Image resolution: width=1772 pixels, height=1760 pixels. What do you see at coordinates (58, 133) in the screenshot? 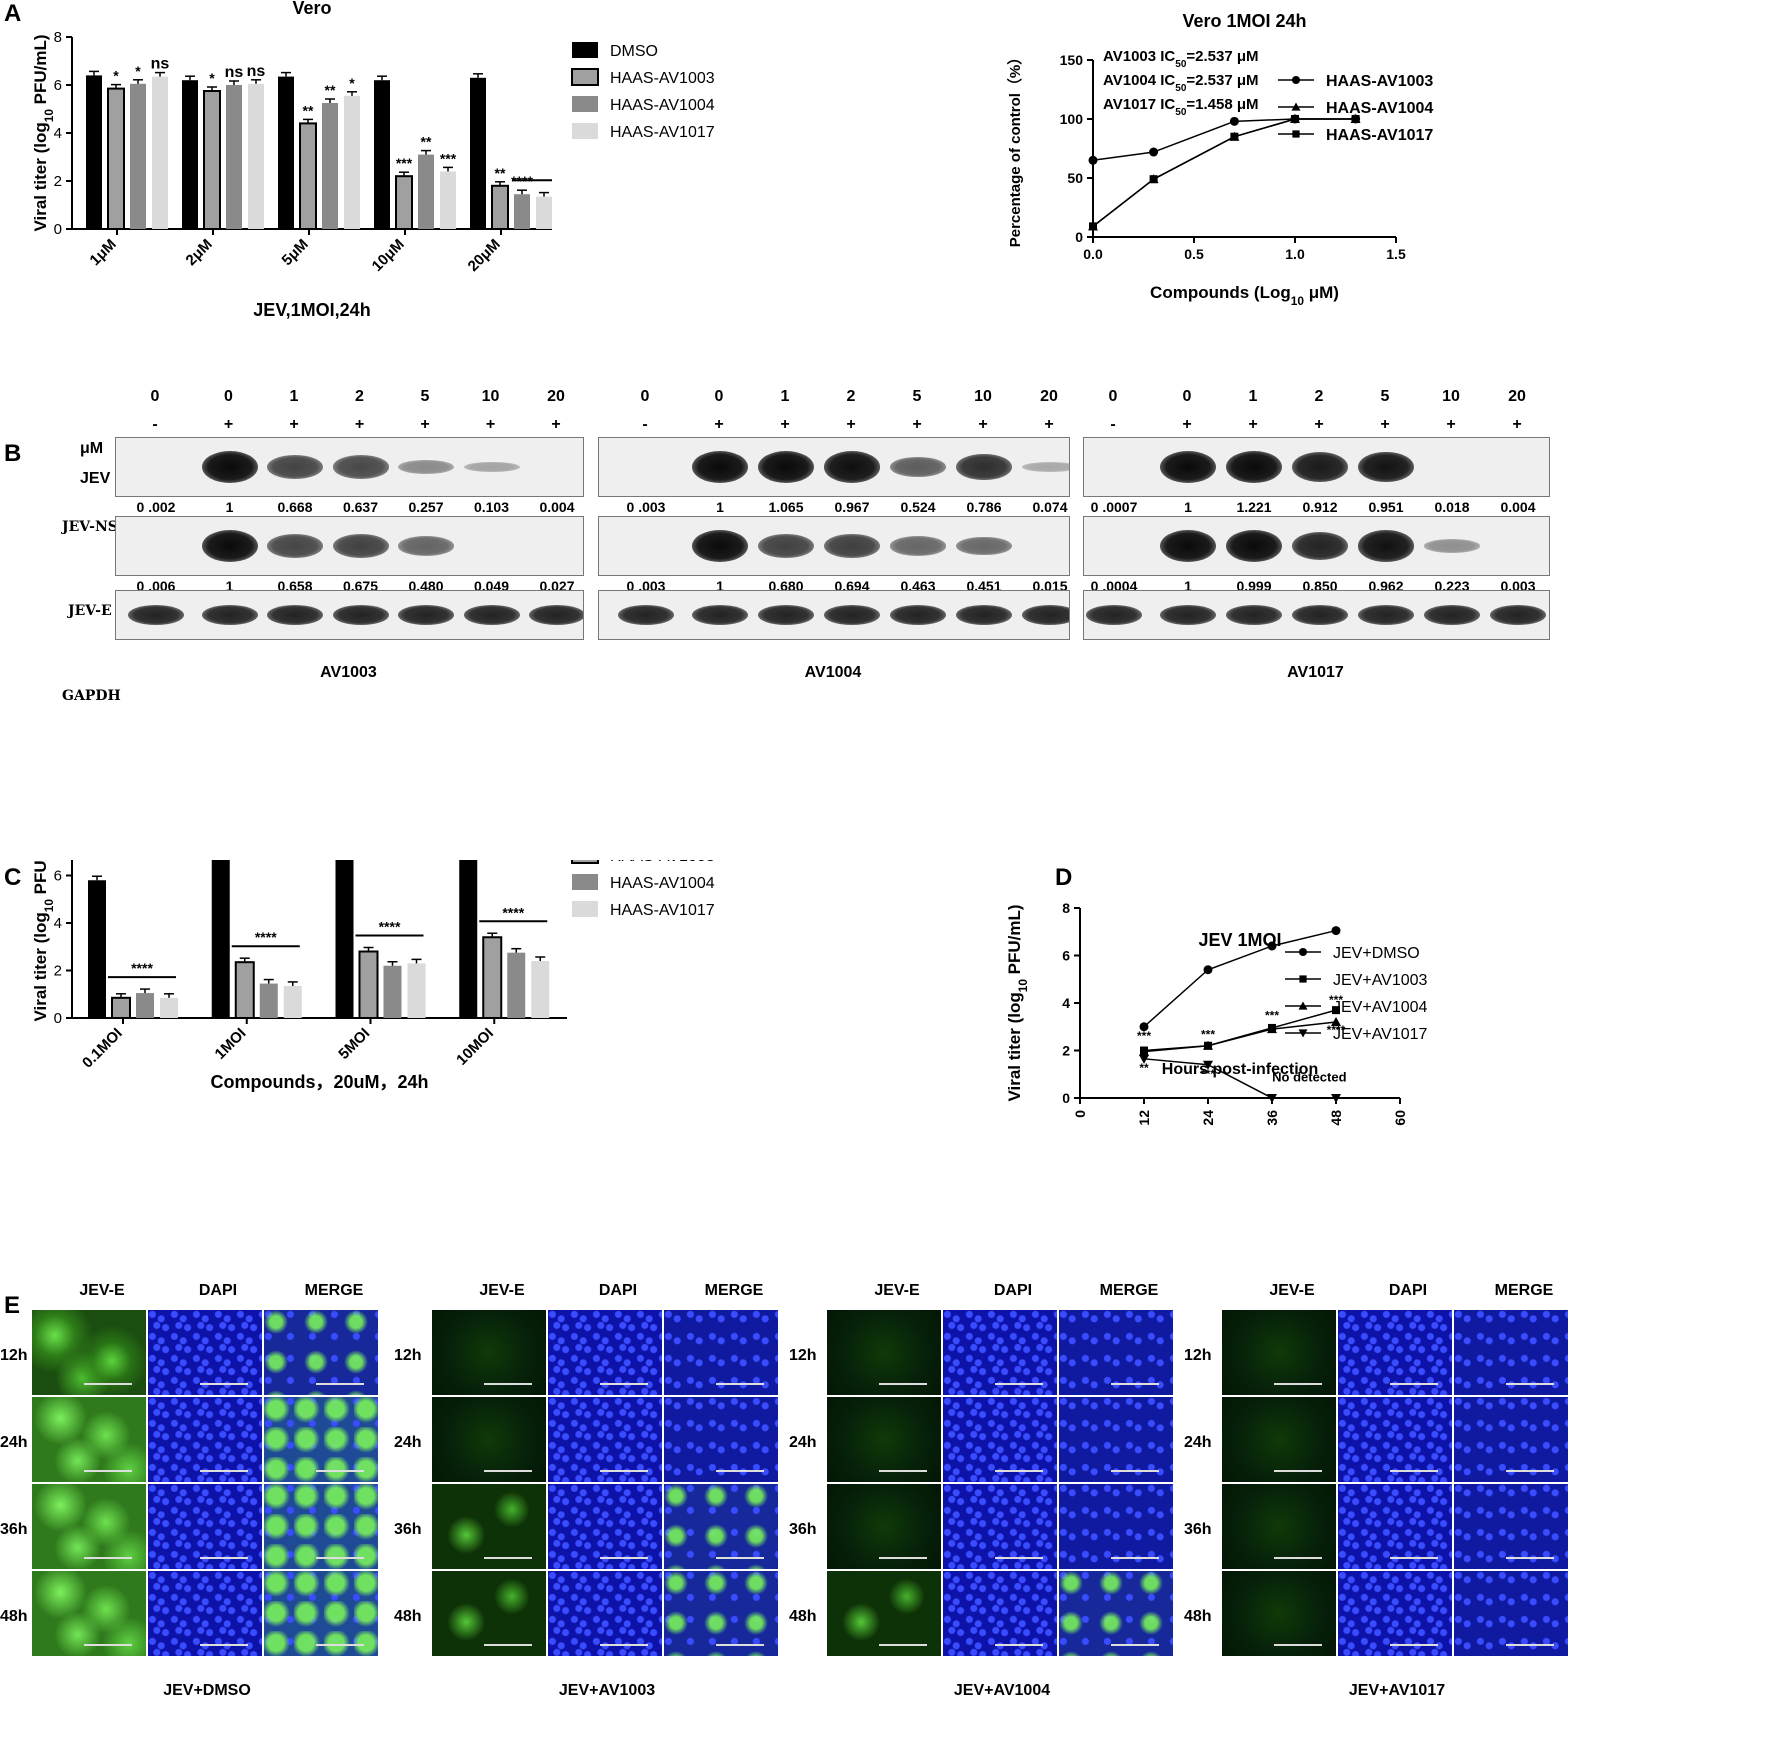
I see `y-tick-label: 4` at bounding box center [58, 133].